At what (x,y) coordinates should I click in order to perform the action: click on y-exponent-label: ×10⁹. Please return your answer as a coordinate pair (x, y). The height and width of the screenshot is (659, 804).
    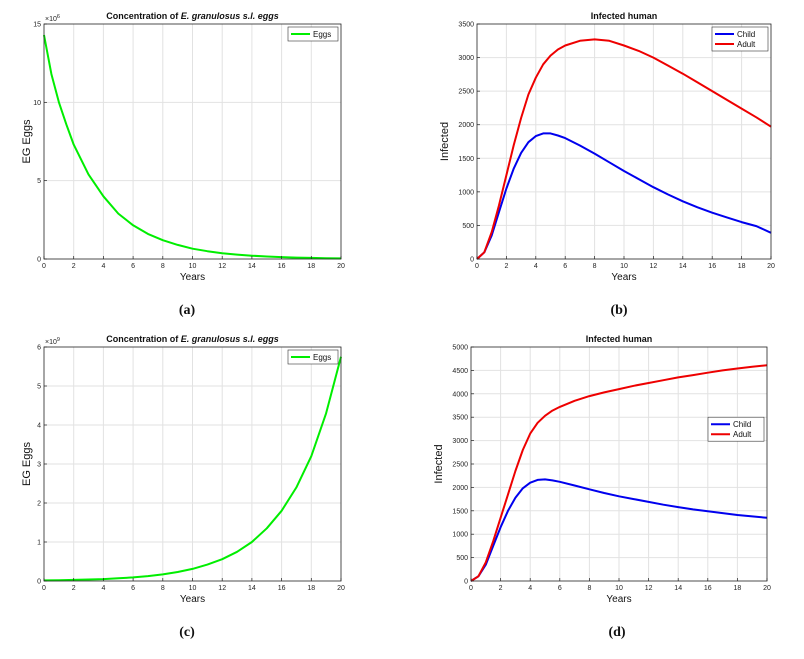
    Looking at the image, I should click on (52, 341).